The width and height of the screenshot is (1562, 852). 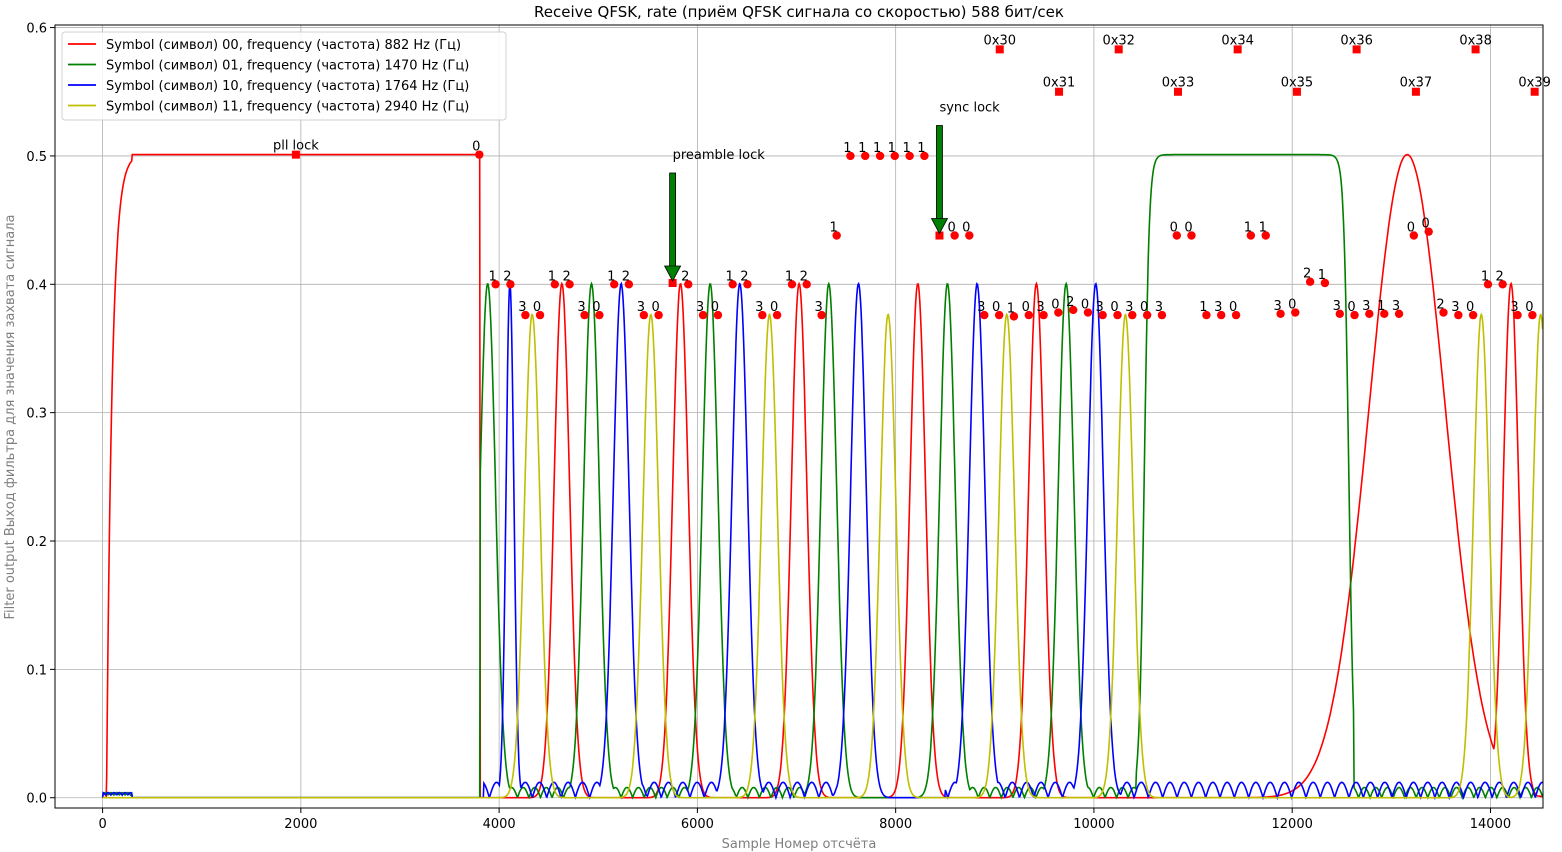 I want to click on lock-marker-label: 0x32, so click(x=1118, y=40).